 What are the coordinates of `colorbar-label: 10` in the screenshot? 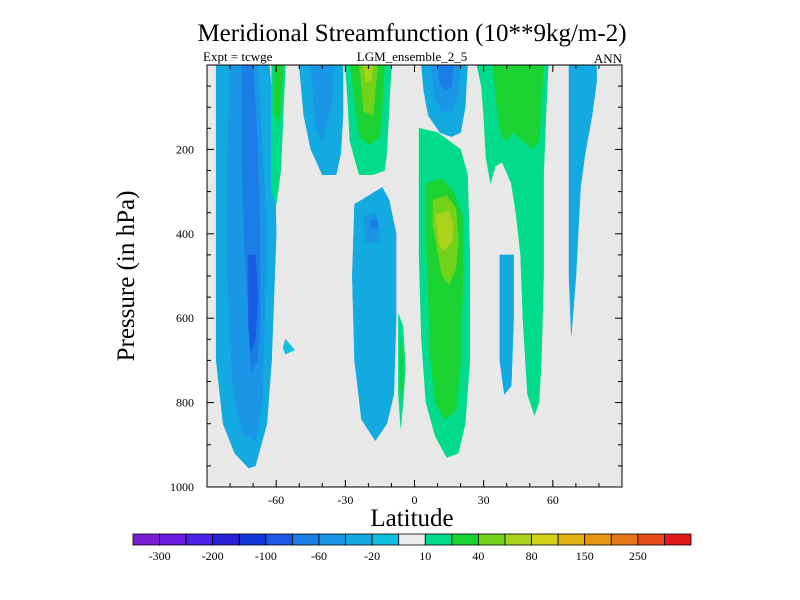 It's located at (425, 556).